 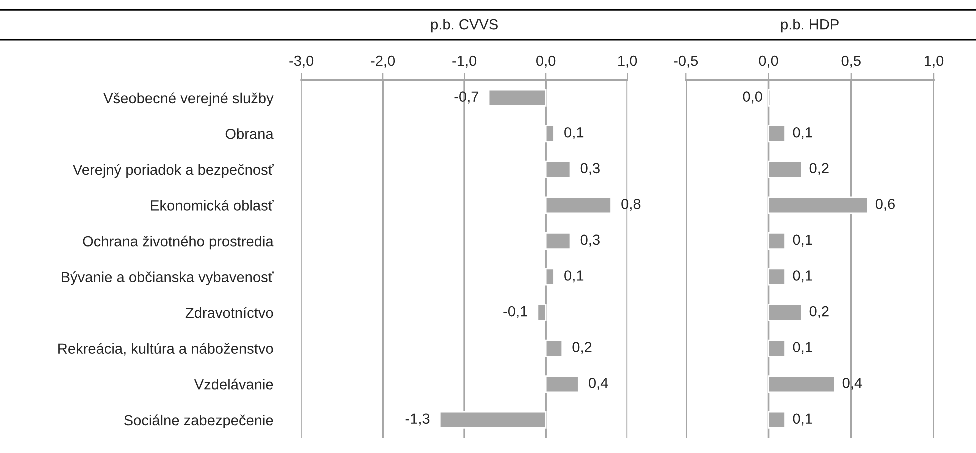 I want to click on y-tick-label: Verejný poriadok a bezpečnosť, so click(x=173, y=171).